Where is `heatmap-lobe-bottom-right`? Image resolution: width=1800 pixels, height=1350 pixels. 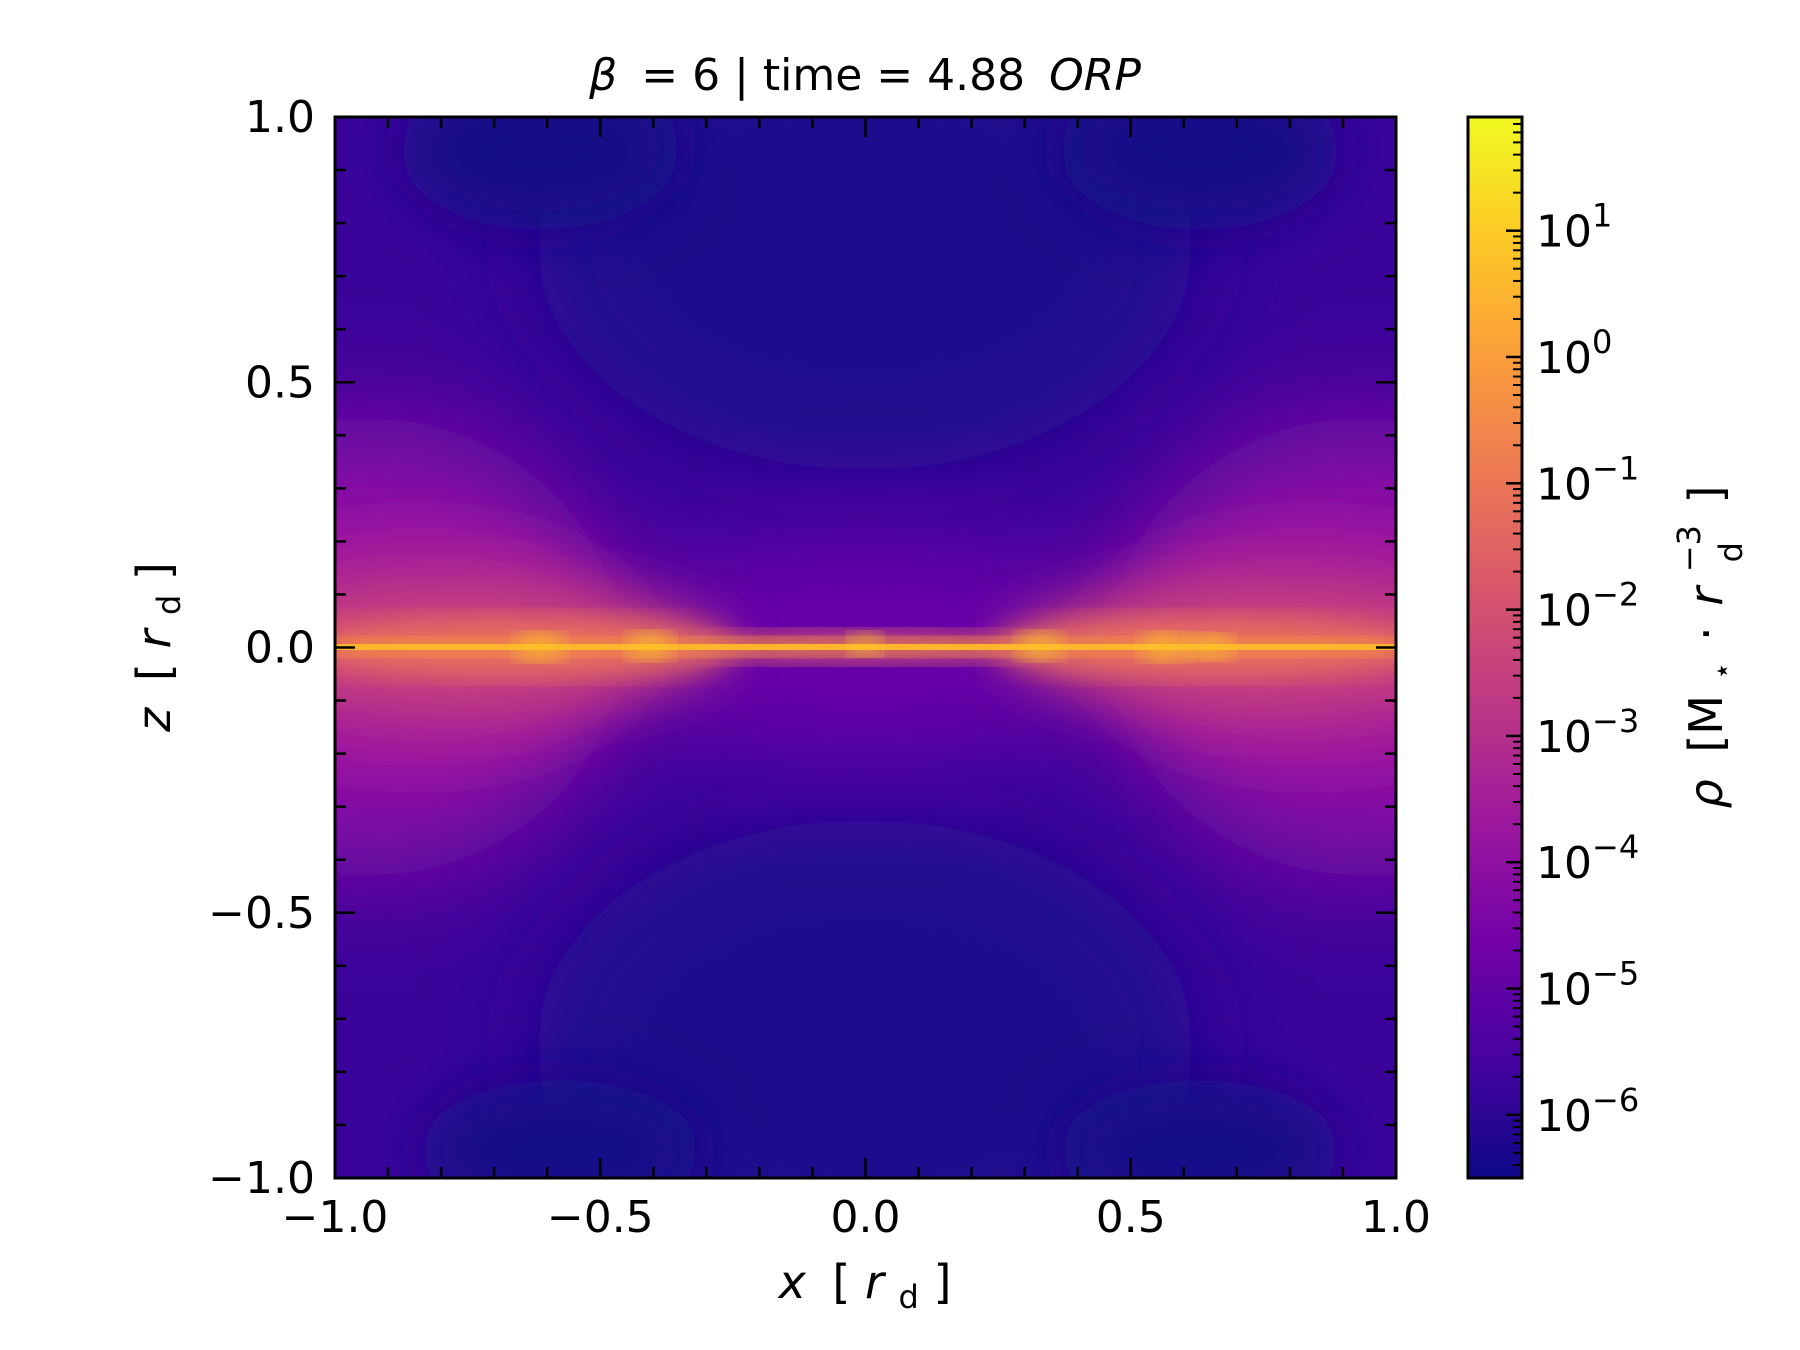 heatmap-lobe-bottom-right is located at coordinates (1200, 1129).